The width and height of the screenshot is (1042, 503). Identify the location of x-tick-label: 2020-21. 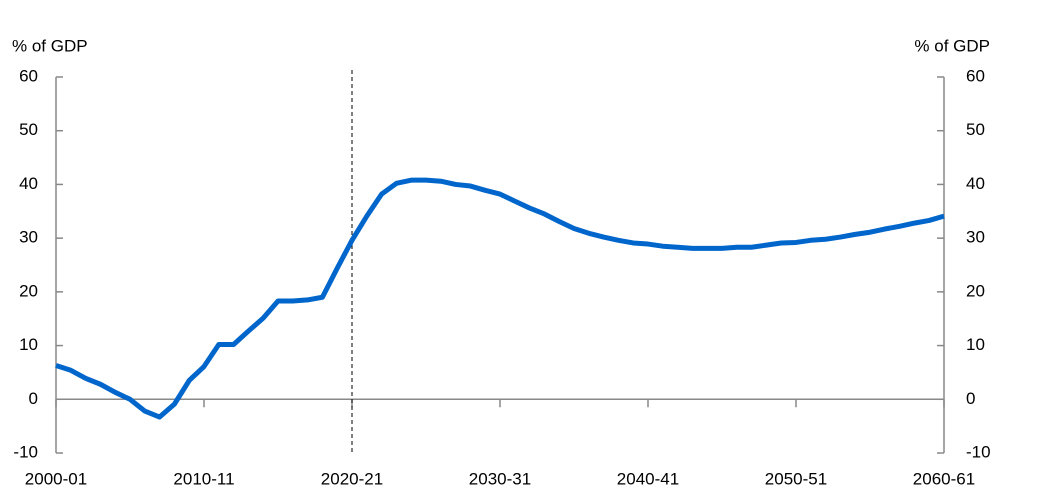
(352, 478).